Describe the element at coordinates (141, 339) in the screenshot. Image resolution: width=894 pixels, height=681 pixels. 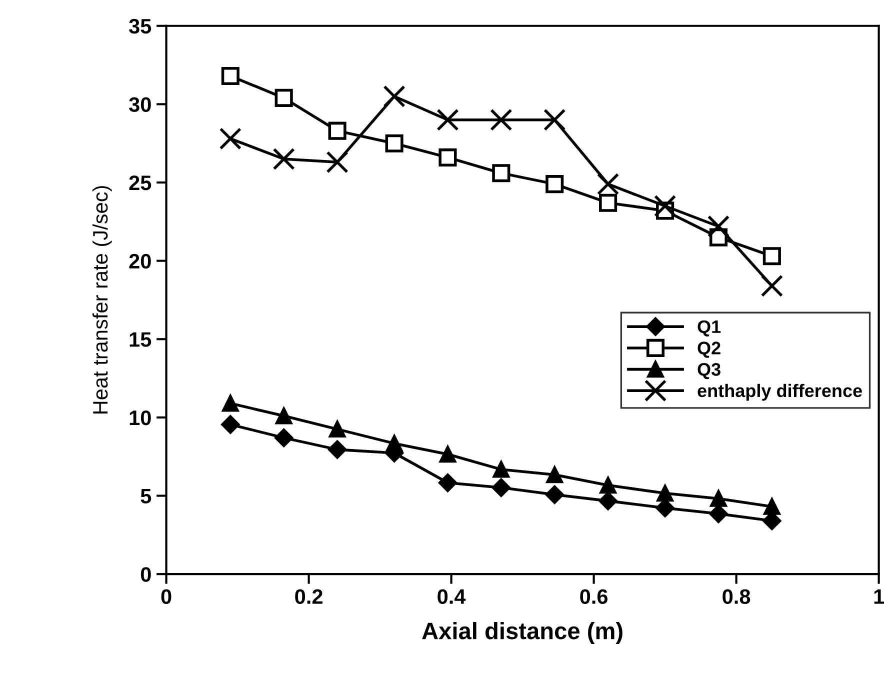
I see `y-tick-label: 15` at that location.